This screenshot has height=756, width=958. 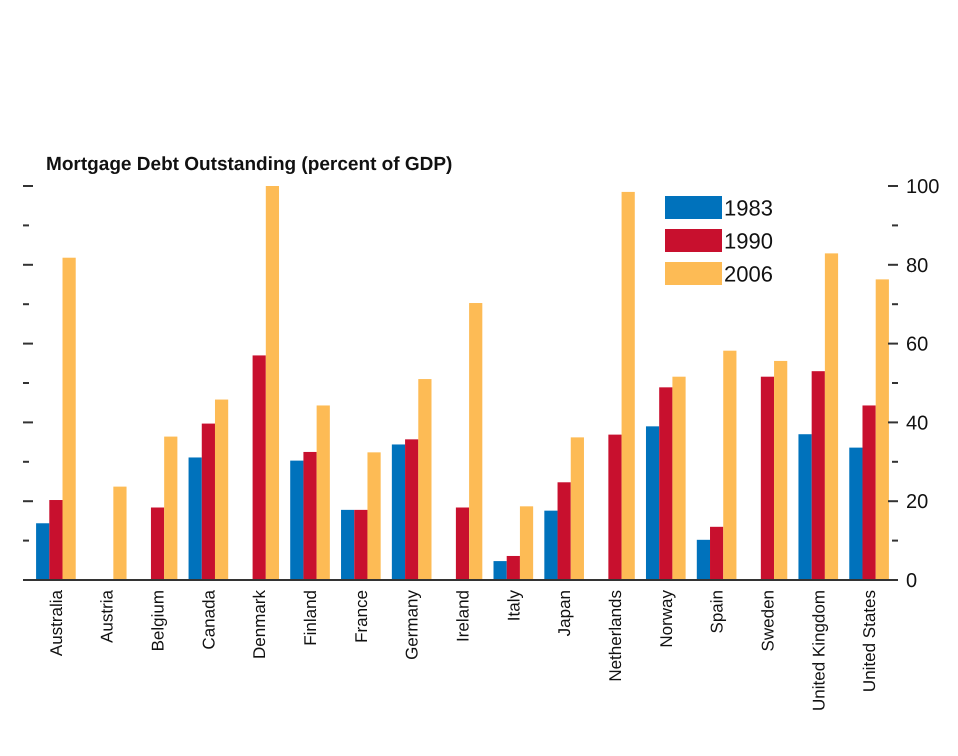 I want to click on x-tick-label: Canada, so click(x=208, y=619).